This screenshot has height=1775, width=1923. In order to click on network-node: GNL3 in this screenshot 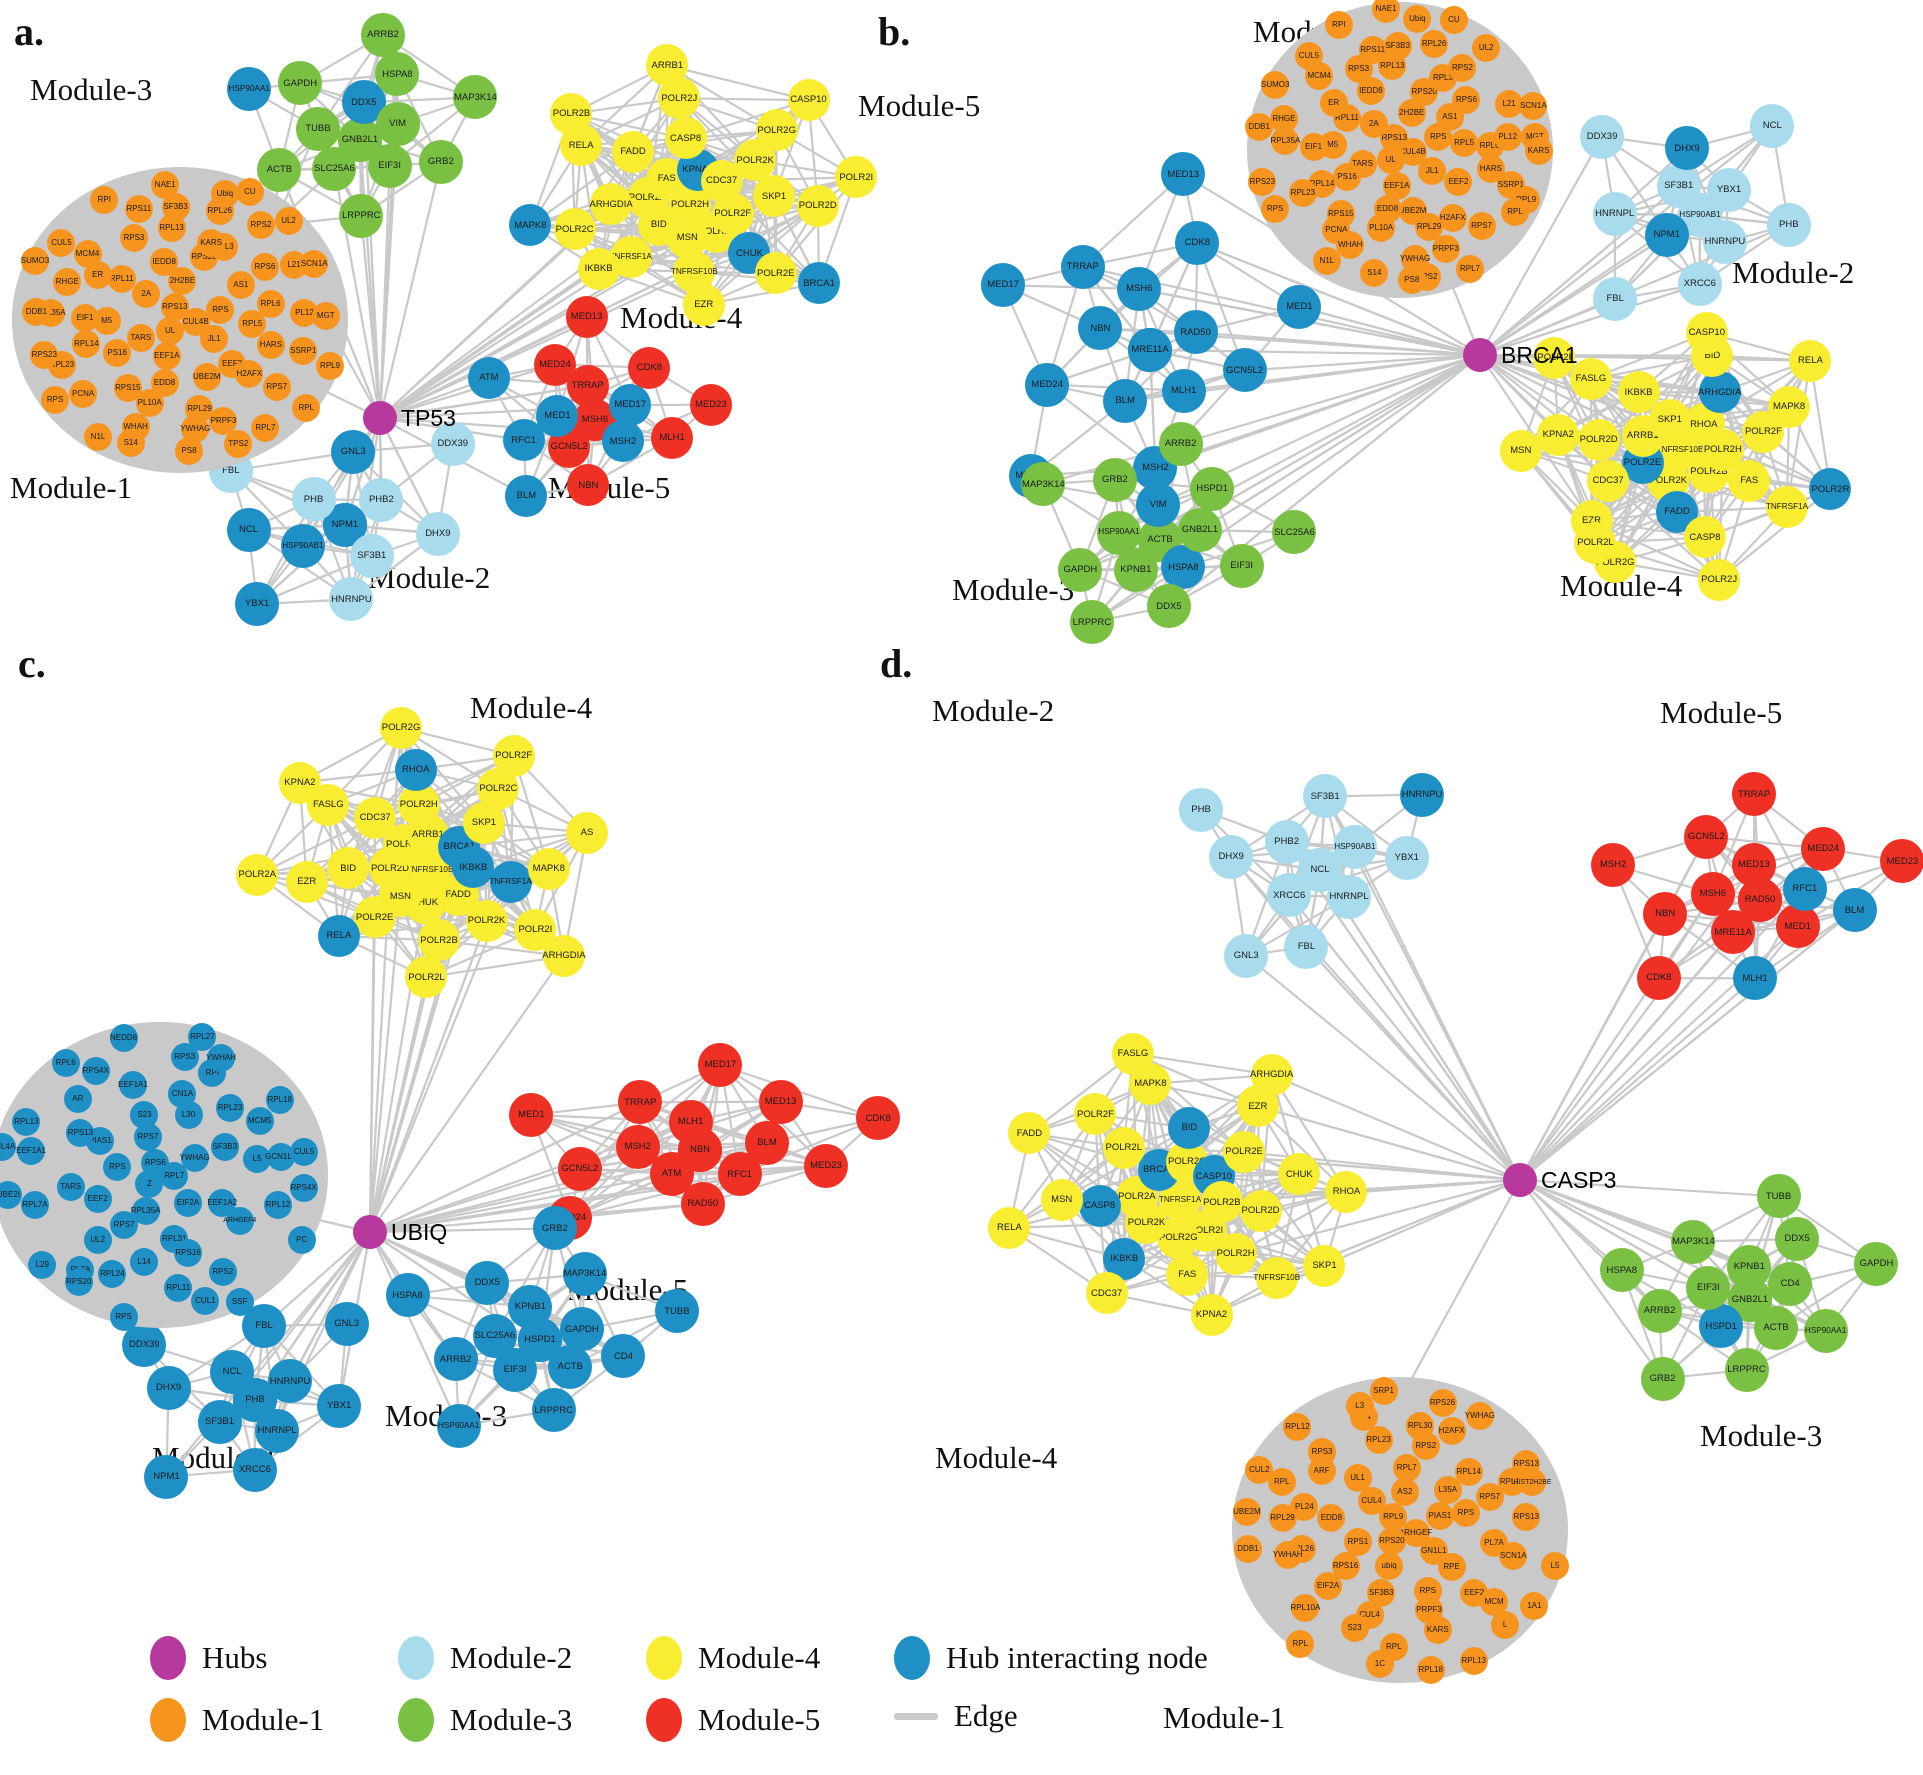, I will do `click(353, 451)`.